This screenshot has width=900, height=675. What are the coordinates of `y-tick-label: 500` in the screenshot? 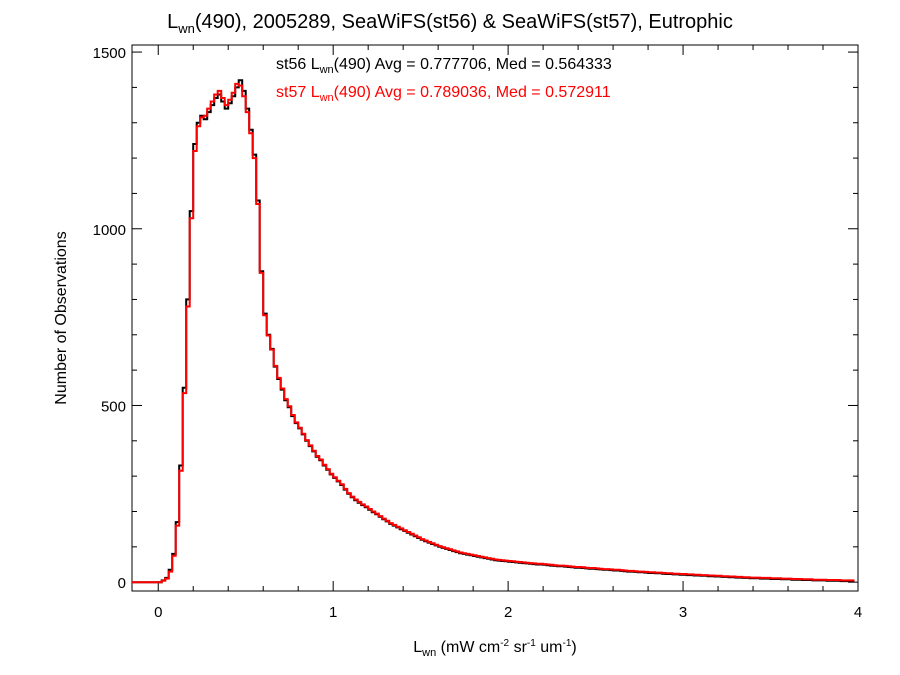 It's located at (113, 406).